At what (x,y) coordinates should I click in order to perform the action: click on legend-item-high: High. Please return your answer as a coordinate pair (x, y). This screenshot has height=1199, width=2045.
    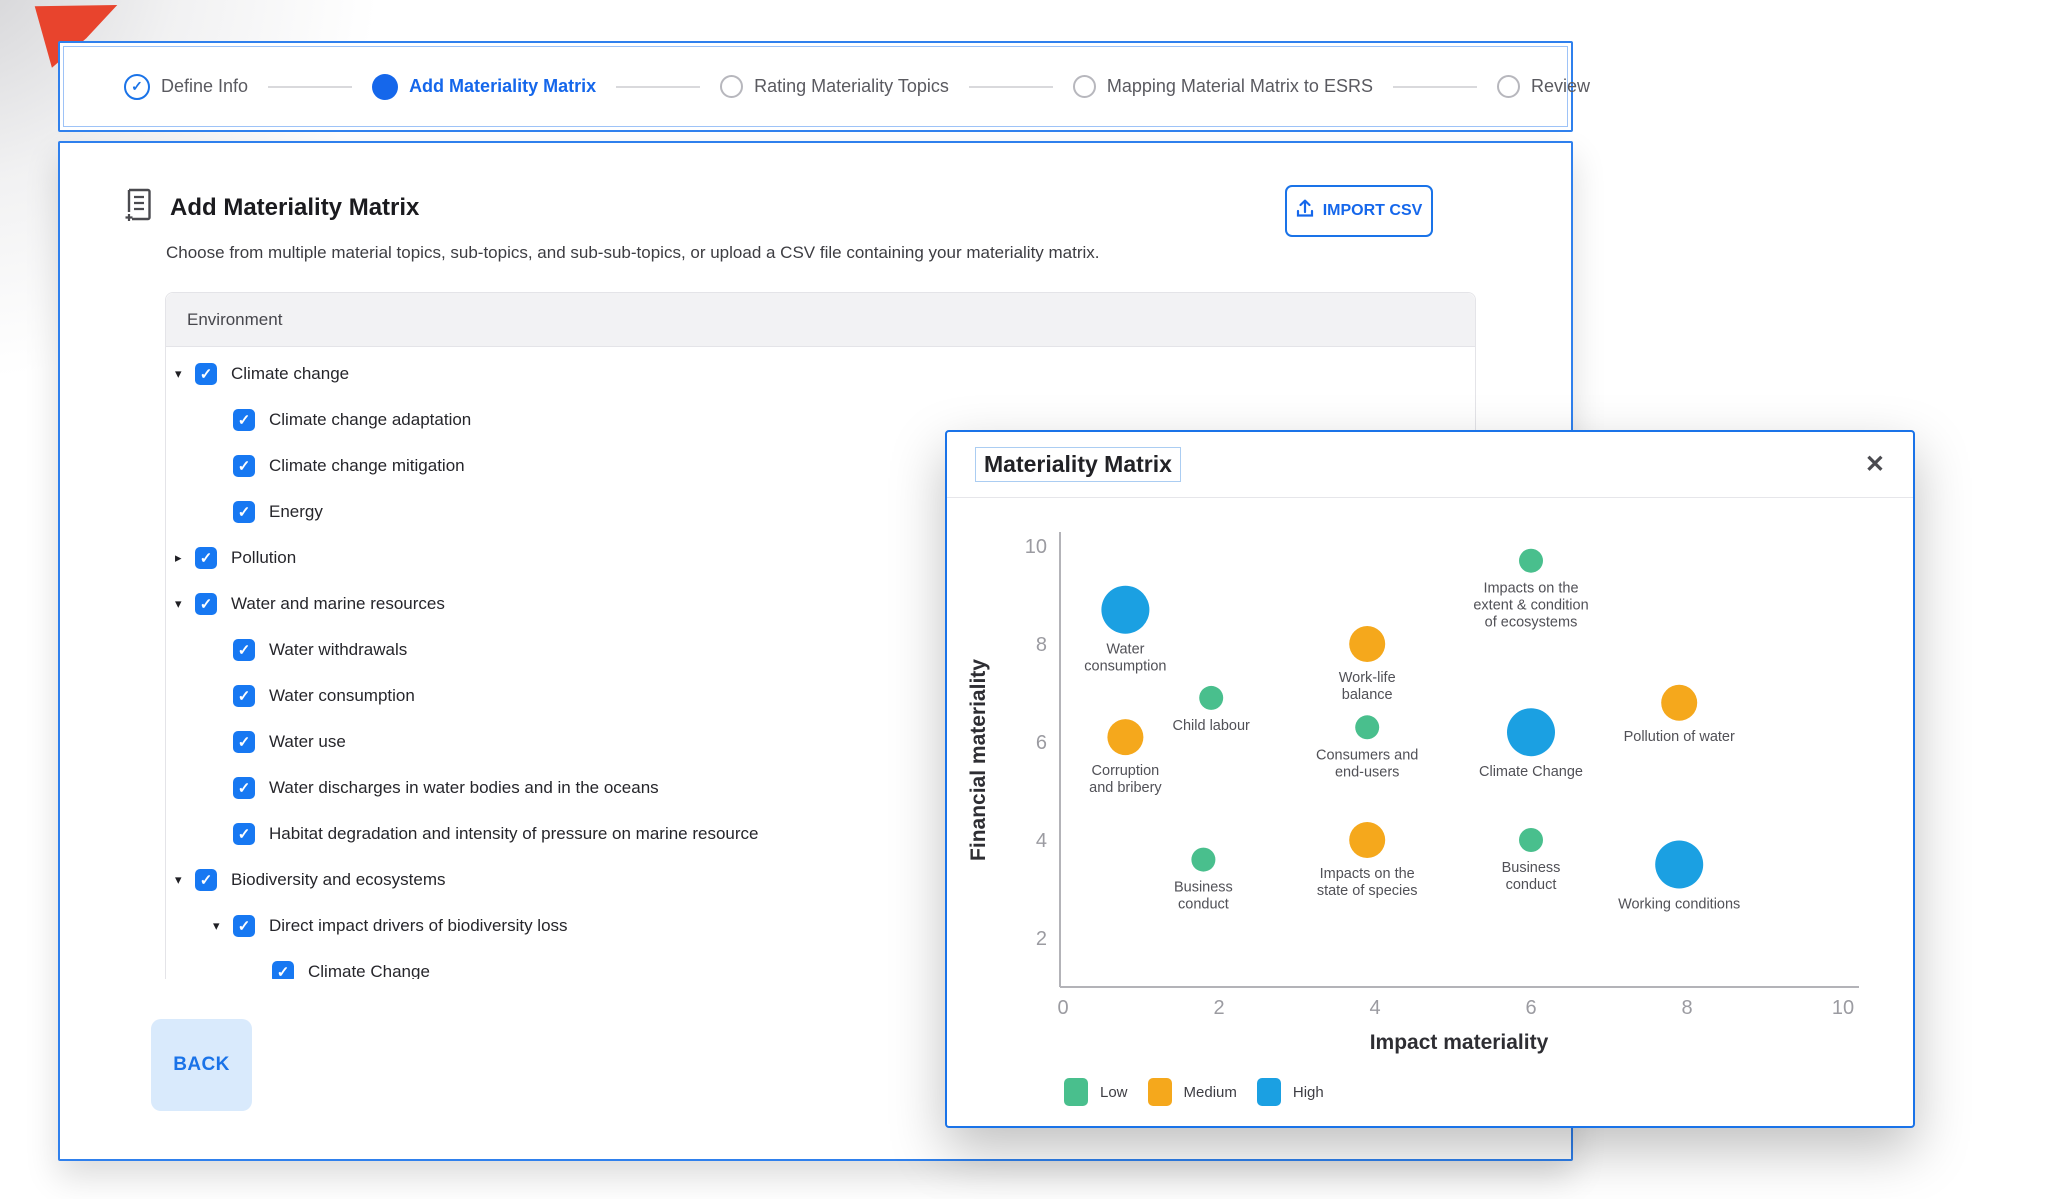
    Looking at the image, I should click on (1290, 1092).